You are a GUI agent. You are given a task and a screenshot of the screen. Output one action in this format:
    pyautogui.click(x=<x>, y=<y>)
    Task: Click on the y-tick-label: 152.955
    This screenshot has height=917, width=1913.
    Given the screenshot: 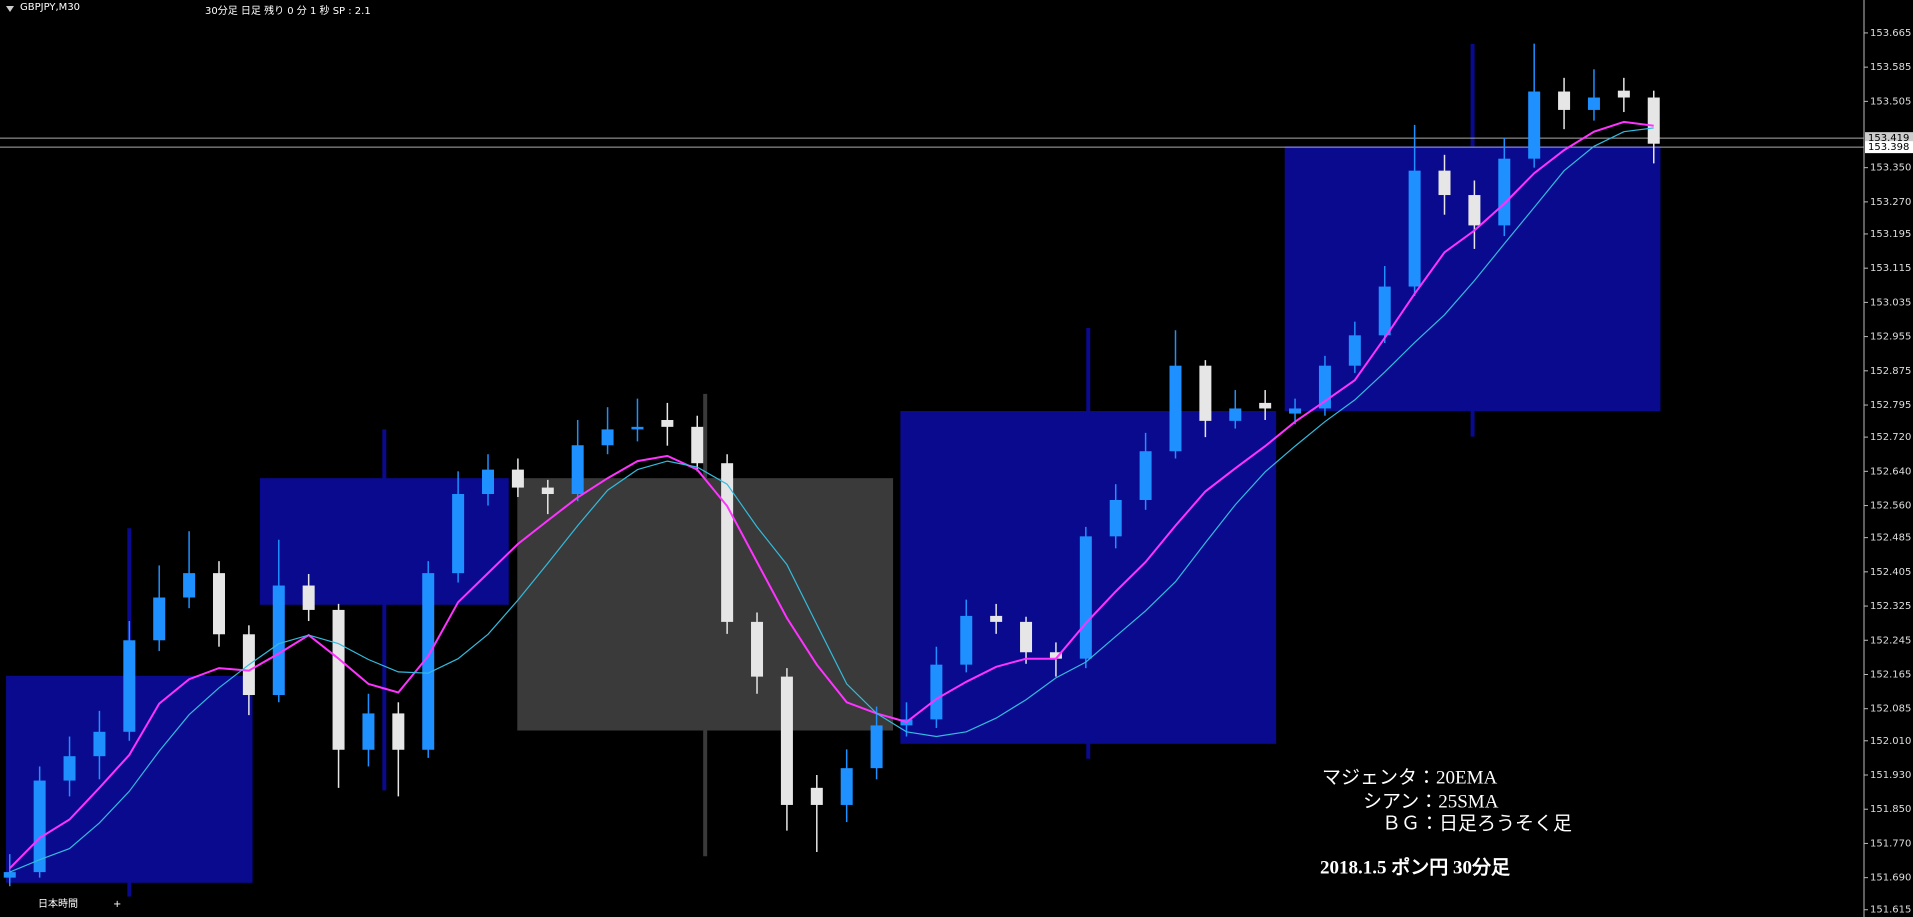 What is the action you would take?
    pyautogui.click(x=1890, y=337)
    